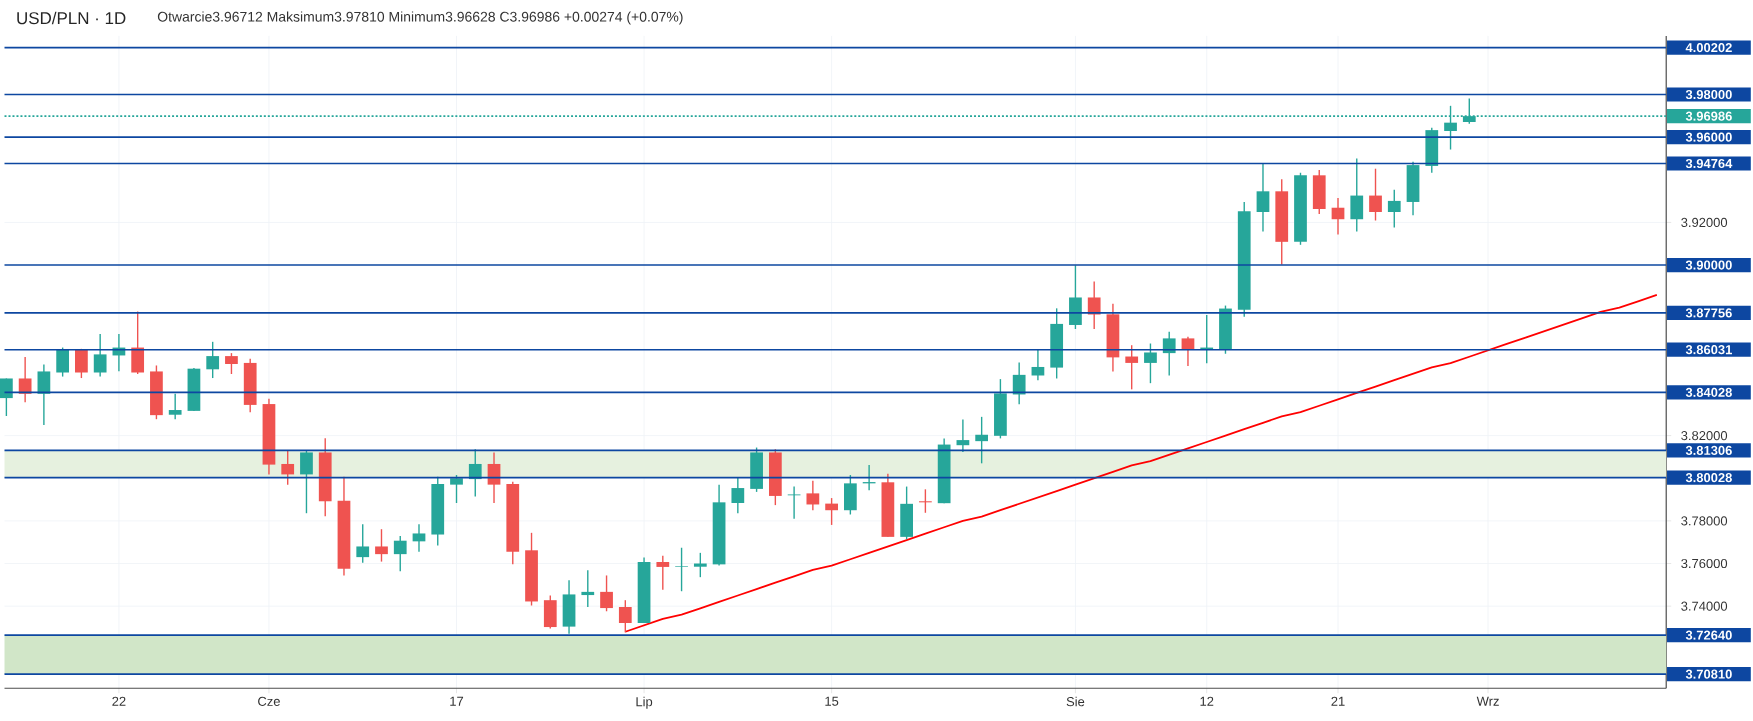 Image resolution: width=1753 pixels, height=721 pixels. Describe the element at coordinates (1708, 635) in the screenshot. I see `ref-line-label: 3.72640` at that location.